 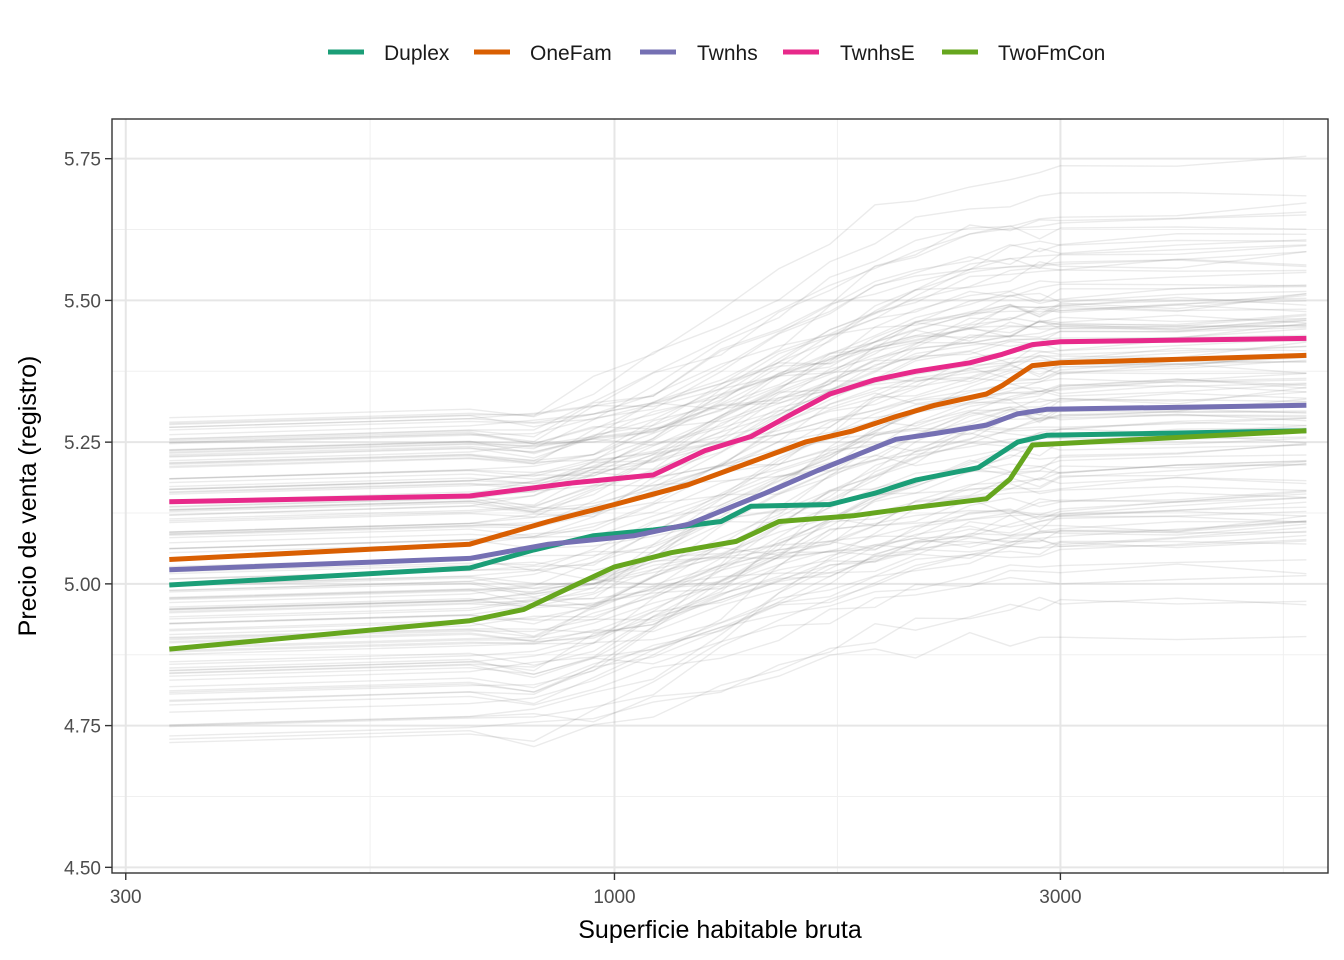 I want to click on legend-label-duplex: Duplex, so click(x=417, y=53).